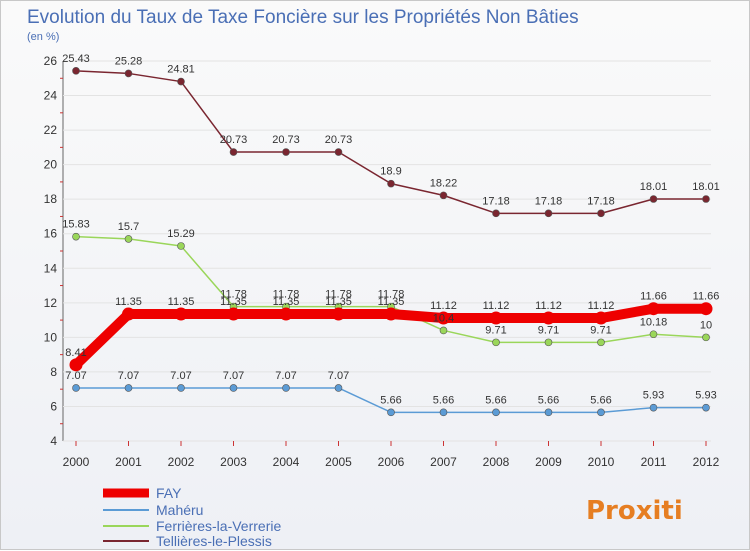 The image size is (750, 551). Describe the element at coordinates (51, 234) in the screenshot. I see `y-tick-label: 16` at that location.